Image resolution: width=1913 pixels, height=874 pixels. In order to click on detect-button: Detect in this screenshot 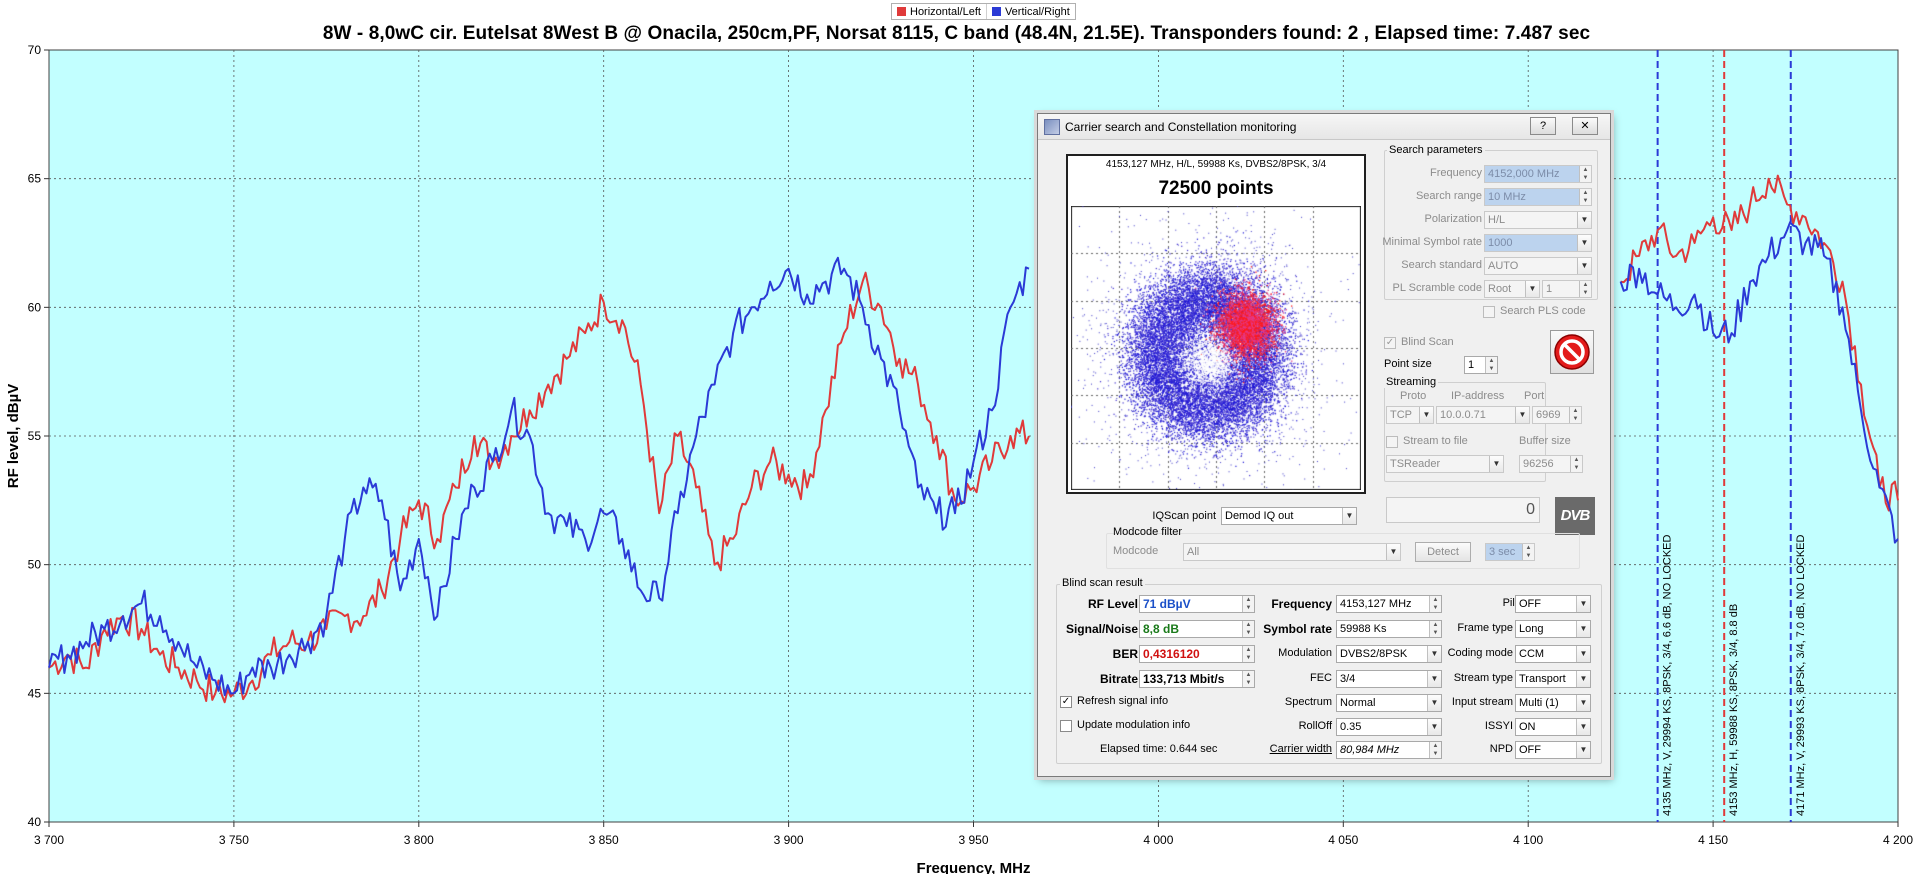, I will do `click(1443, 552)`.